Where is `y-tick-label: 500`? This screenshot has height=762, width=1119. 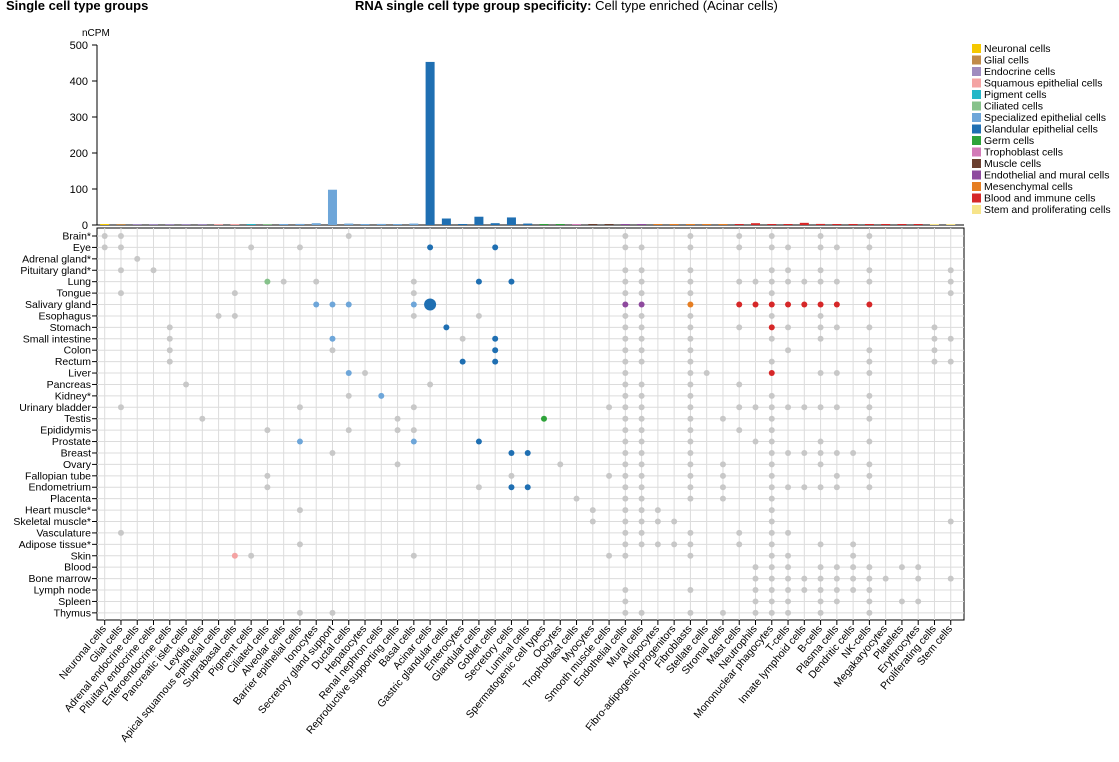
y-tick-label: 500 is located at coordinates (79, 46).